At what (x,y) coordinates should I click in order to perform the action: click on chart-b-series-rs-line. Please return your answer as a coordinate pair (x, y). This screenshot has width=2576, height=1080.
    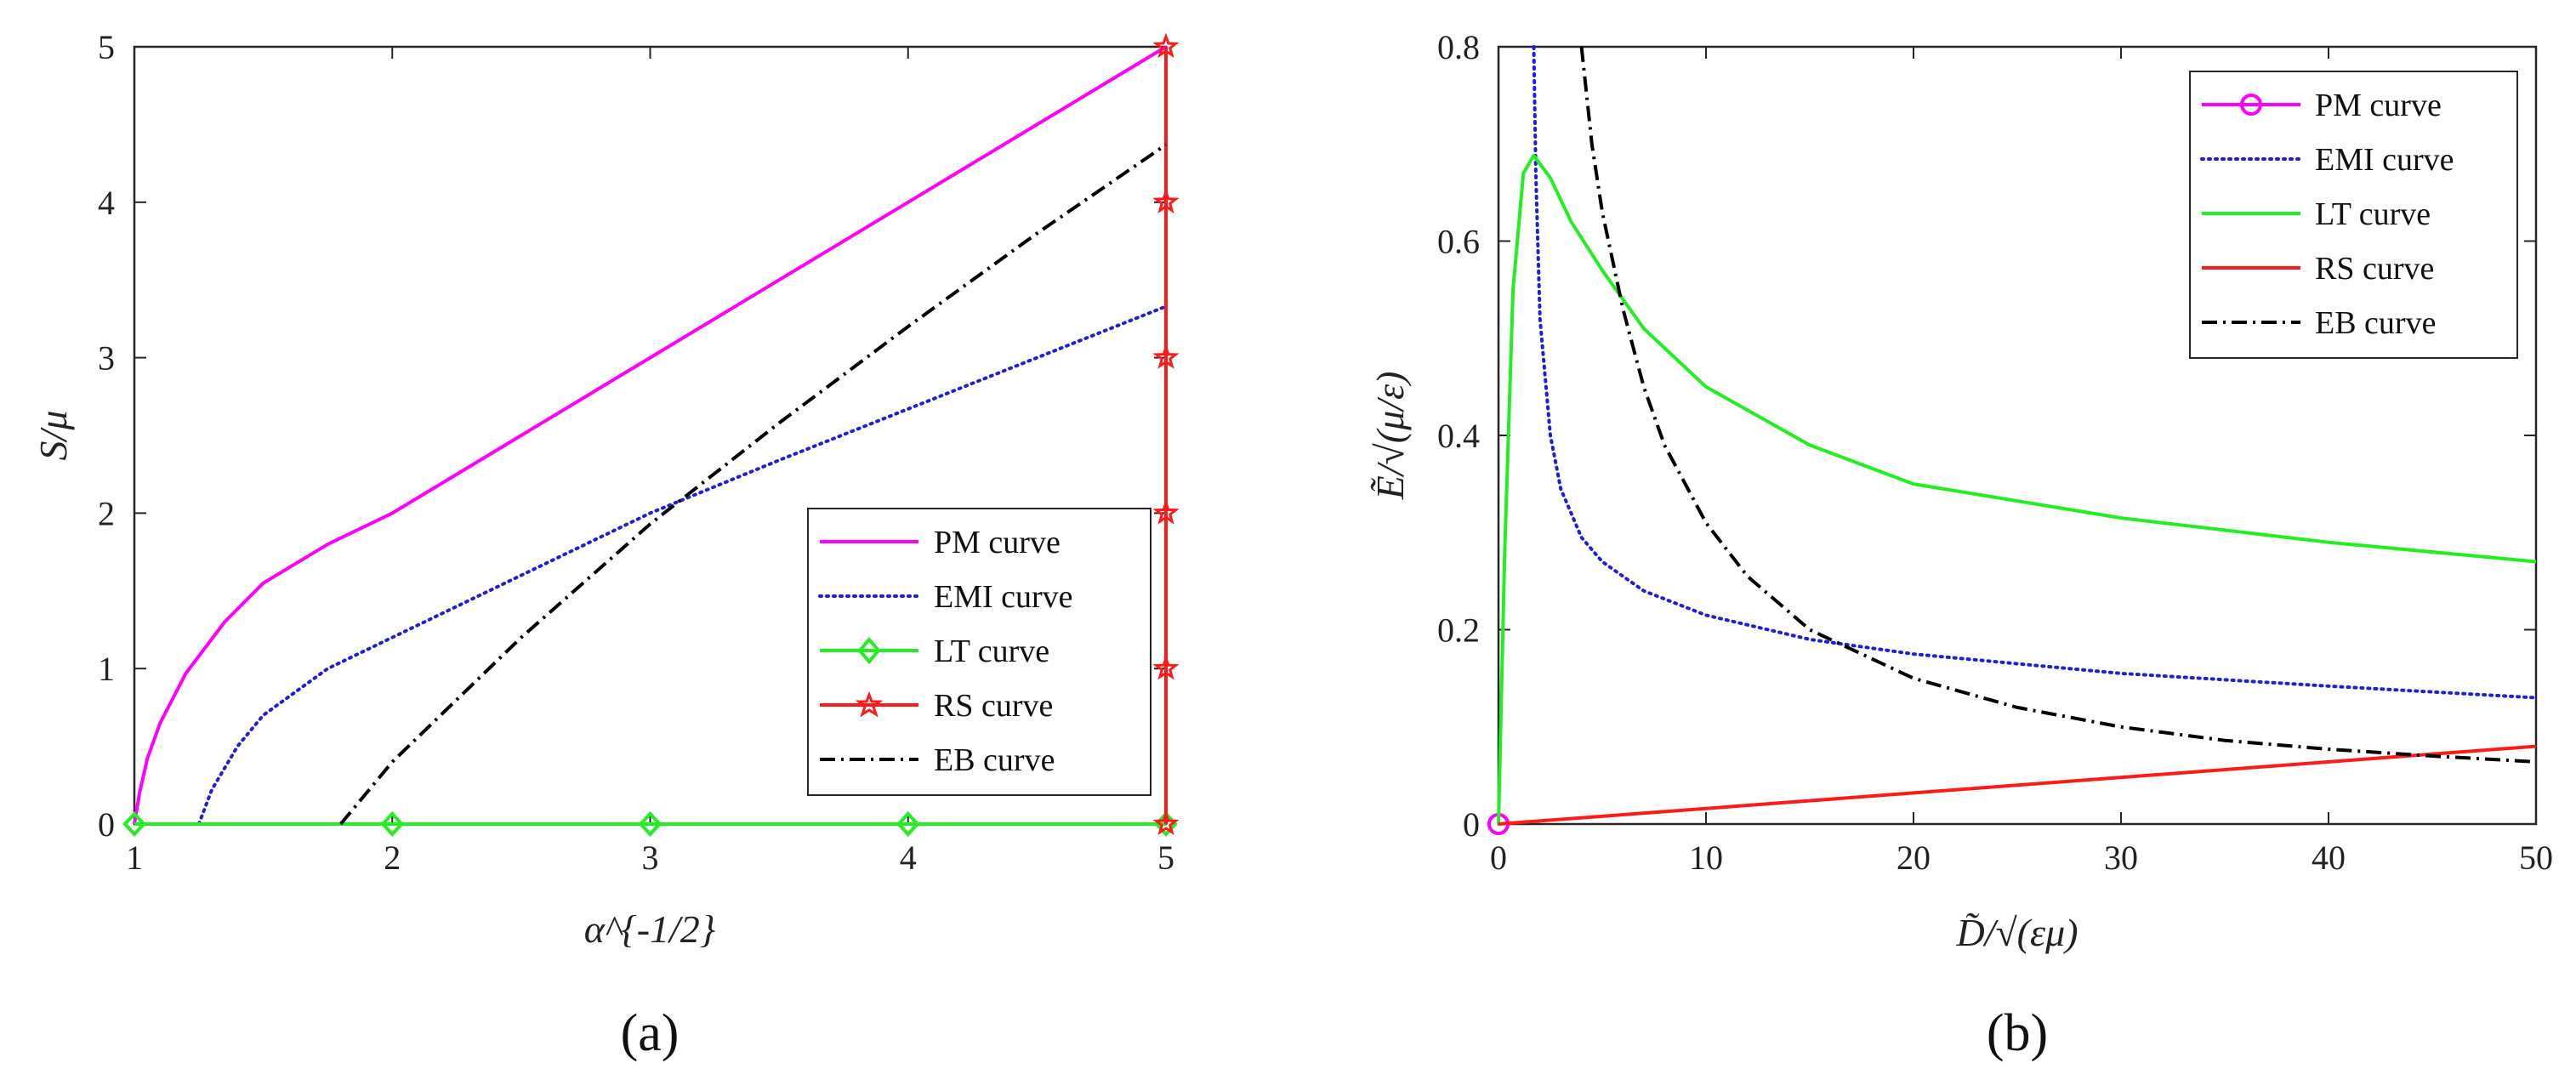
    Looking at the image, I should click on (2017, 785).